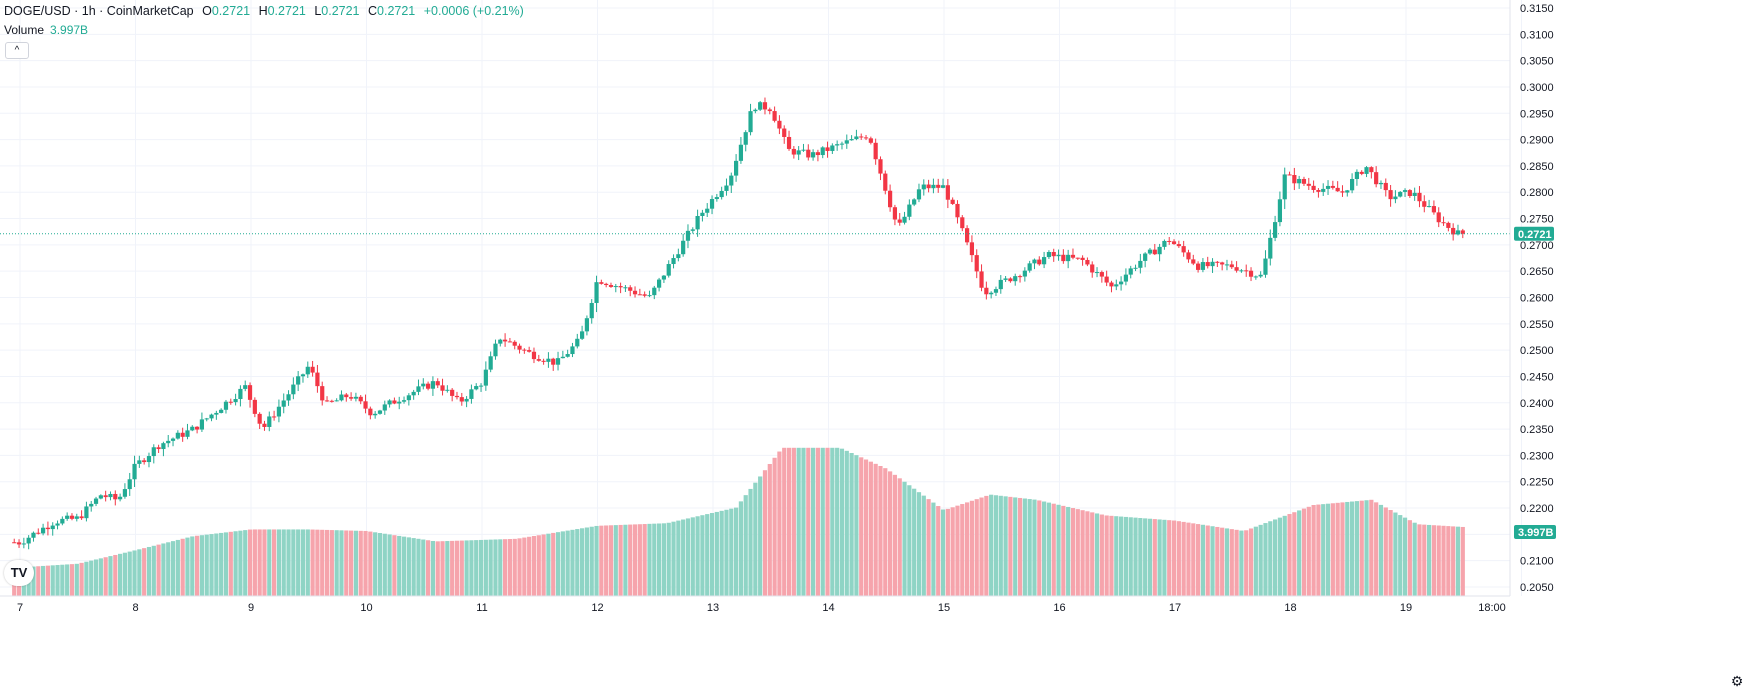  Describe the element at coordinates (99, 11) in the screenshot. I see `symbol-title: DOGE/USD · 1h · CoinMarketCap` at that location.